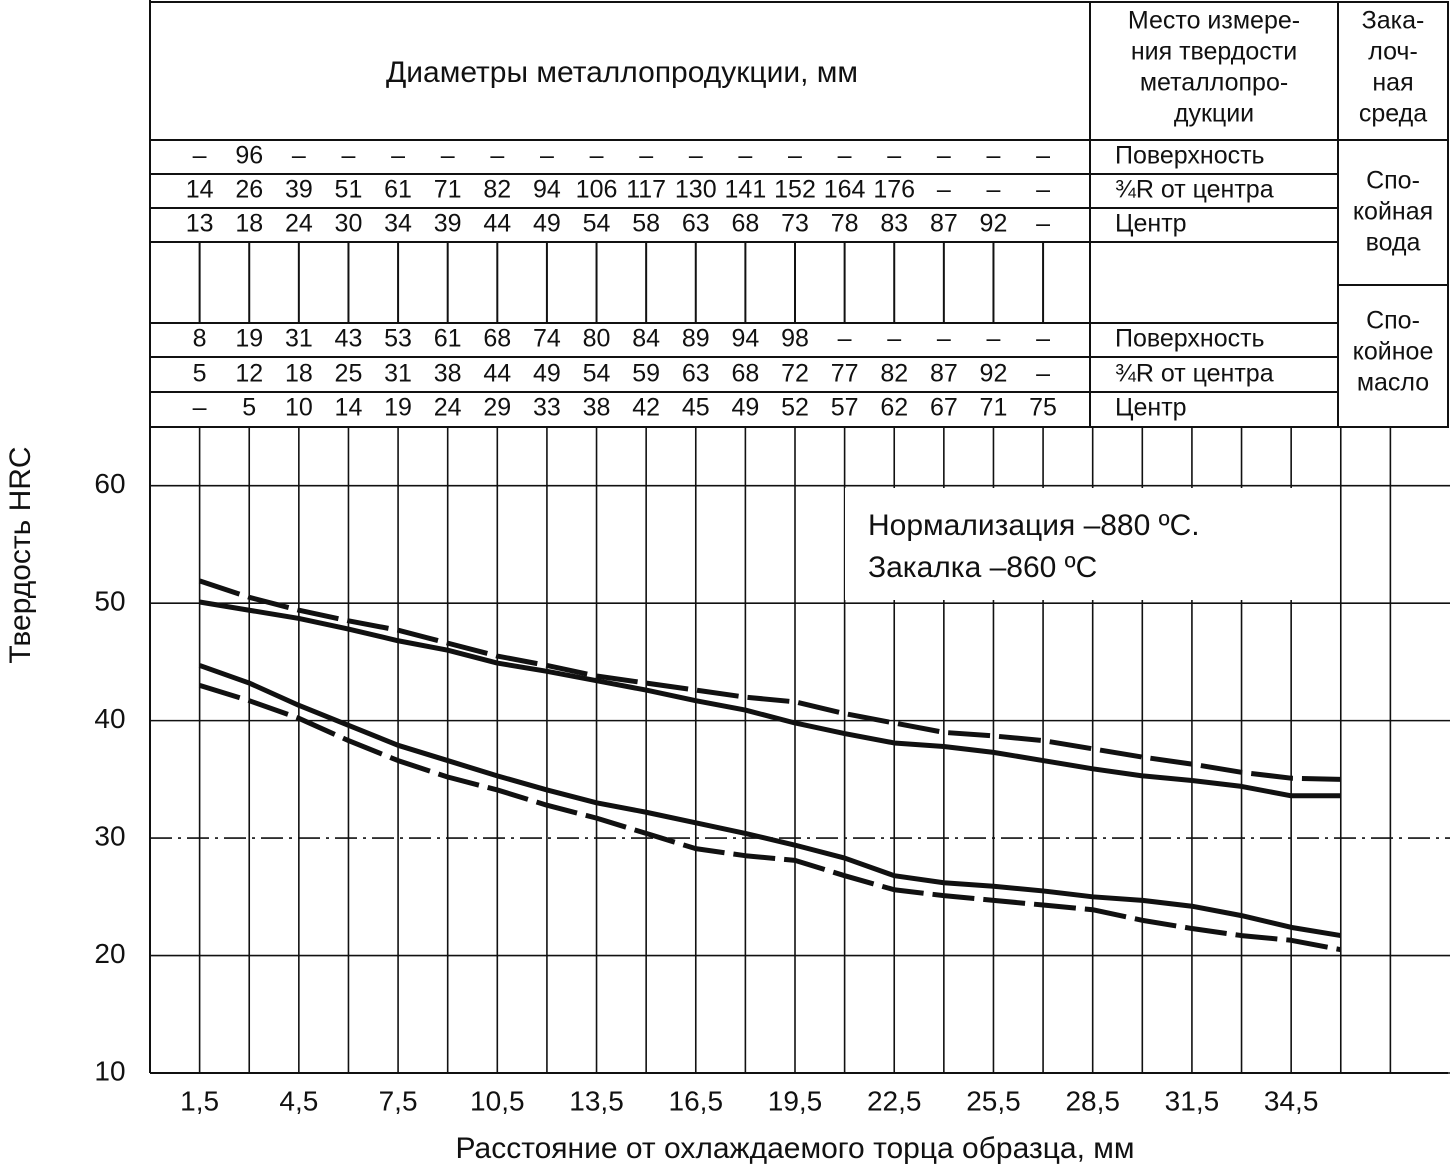 The image size is (1450, 1170). What do you see at coordinates (894, 190) in the screenshot?
I see `table-cell: 176` at bounding box center [894, 190].